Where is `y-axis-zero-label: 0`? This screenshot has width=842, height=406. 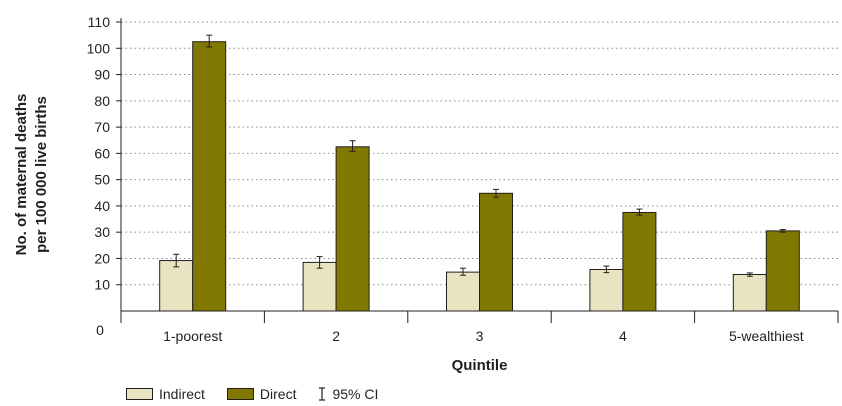
y-axis-zero-label: 0 is located at coordinates (100, 330).